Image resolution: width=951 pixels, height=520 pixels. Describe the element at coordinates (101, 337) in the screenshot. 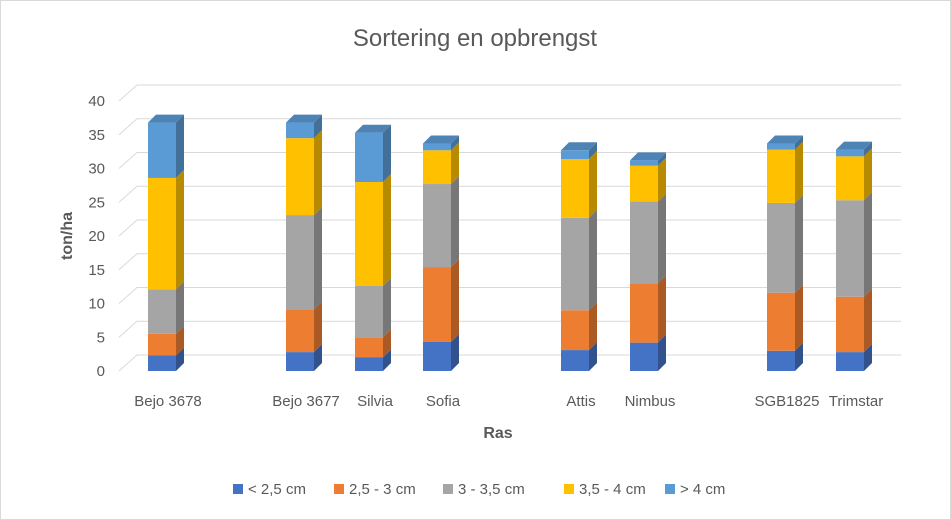

I see `y-tick-label: 5` at that location.